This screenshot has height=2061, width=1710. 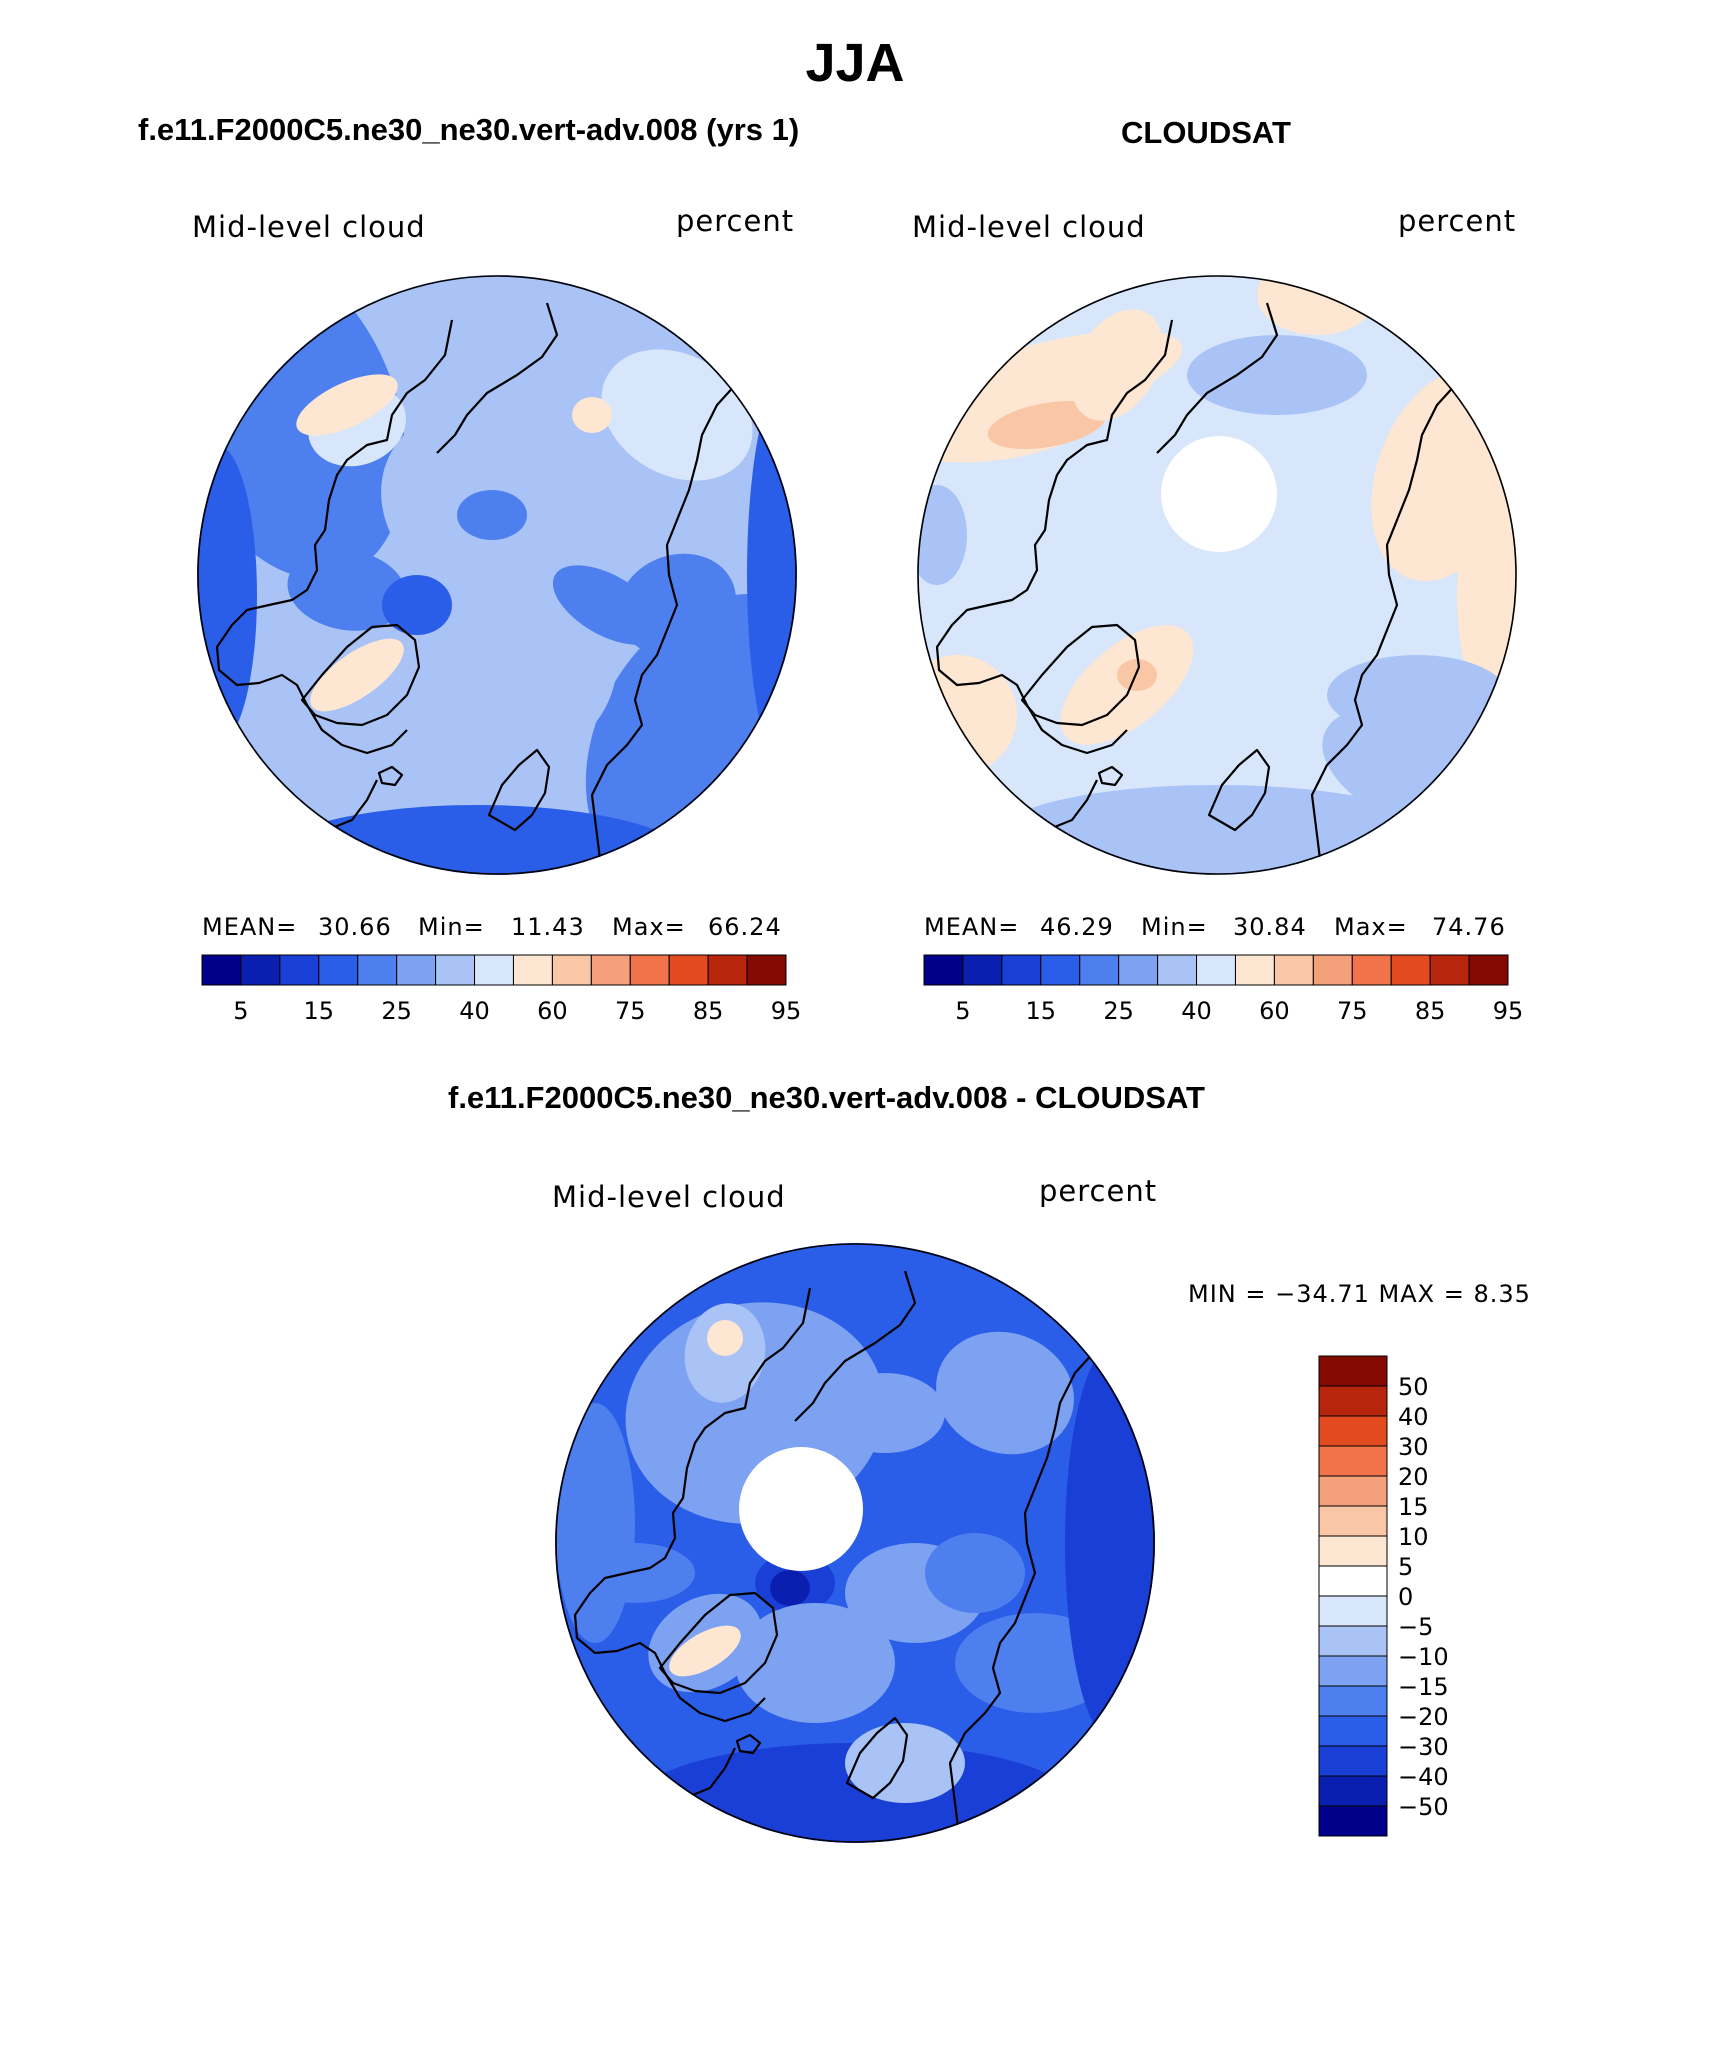 I want to click on panel1-max-value: 66.24, so click(x=745, y=927).